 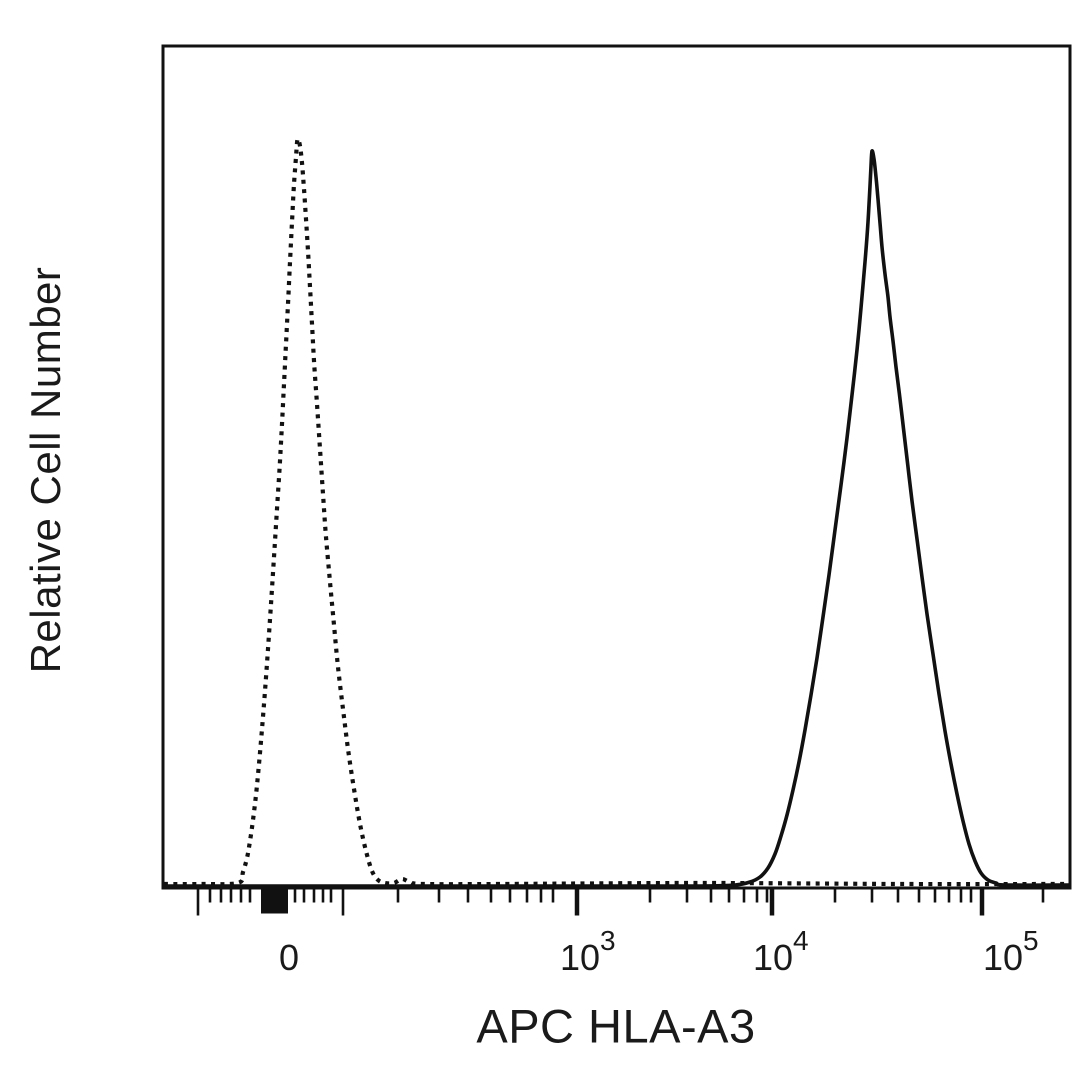 I want to click on x-tick-label: 10⁵, so click(x=1011, y=951).